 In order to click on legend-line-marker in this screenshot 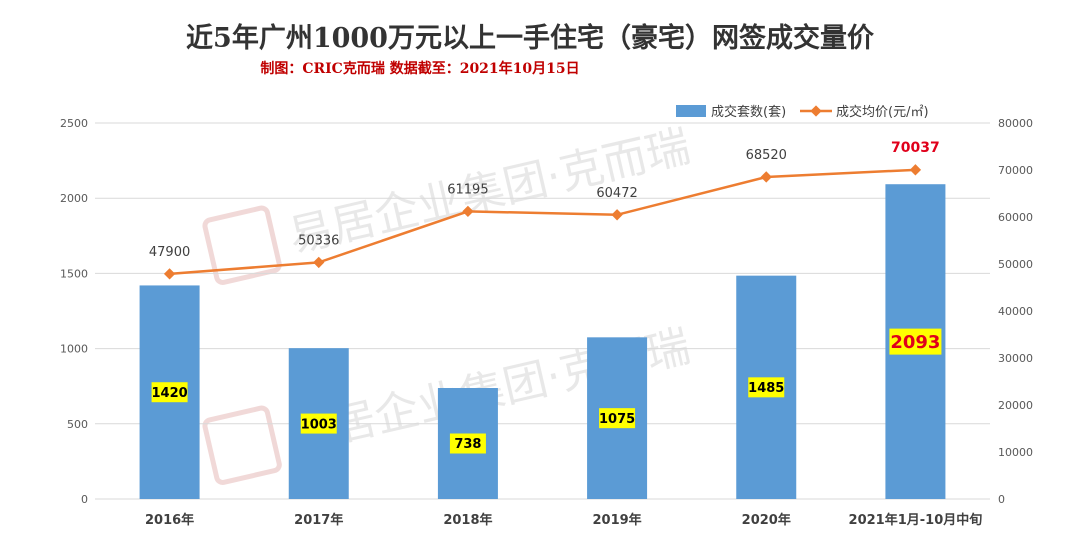, I will do `click(816, 111)`.